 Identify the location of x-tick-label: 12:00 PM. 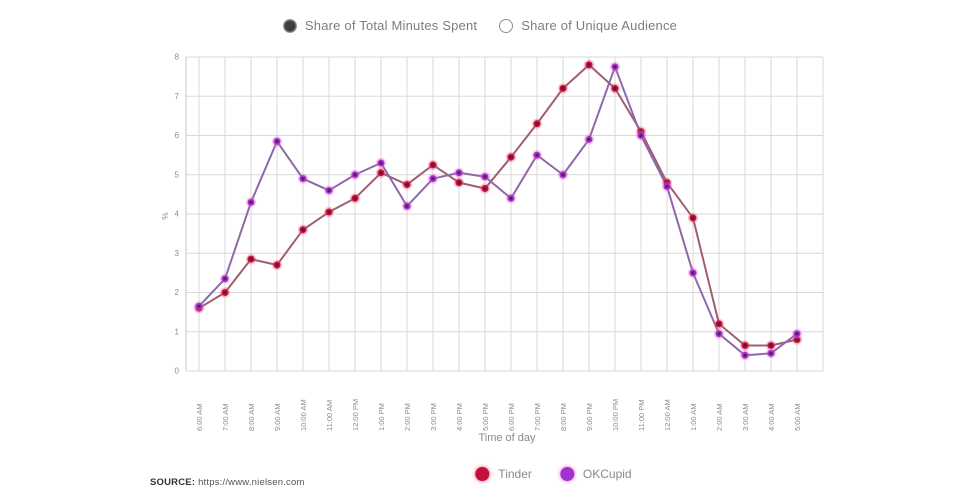
(355, 415).